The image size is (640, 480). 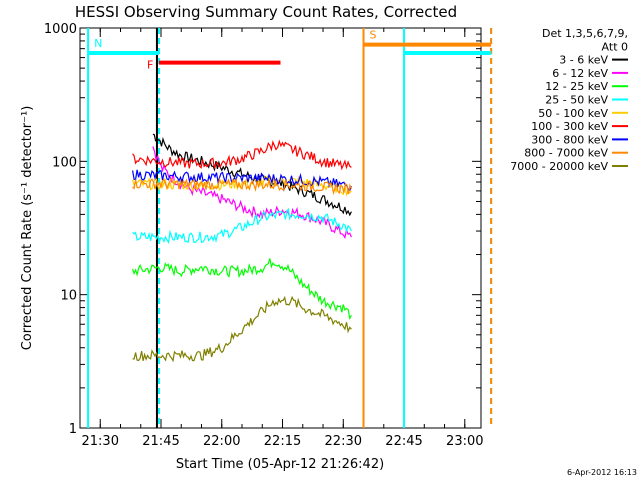 I want to click on y-tick-label: 100, so click(x=64, y=162).